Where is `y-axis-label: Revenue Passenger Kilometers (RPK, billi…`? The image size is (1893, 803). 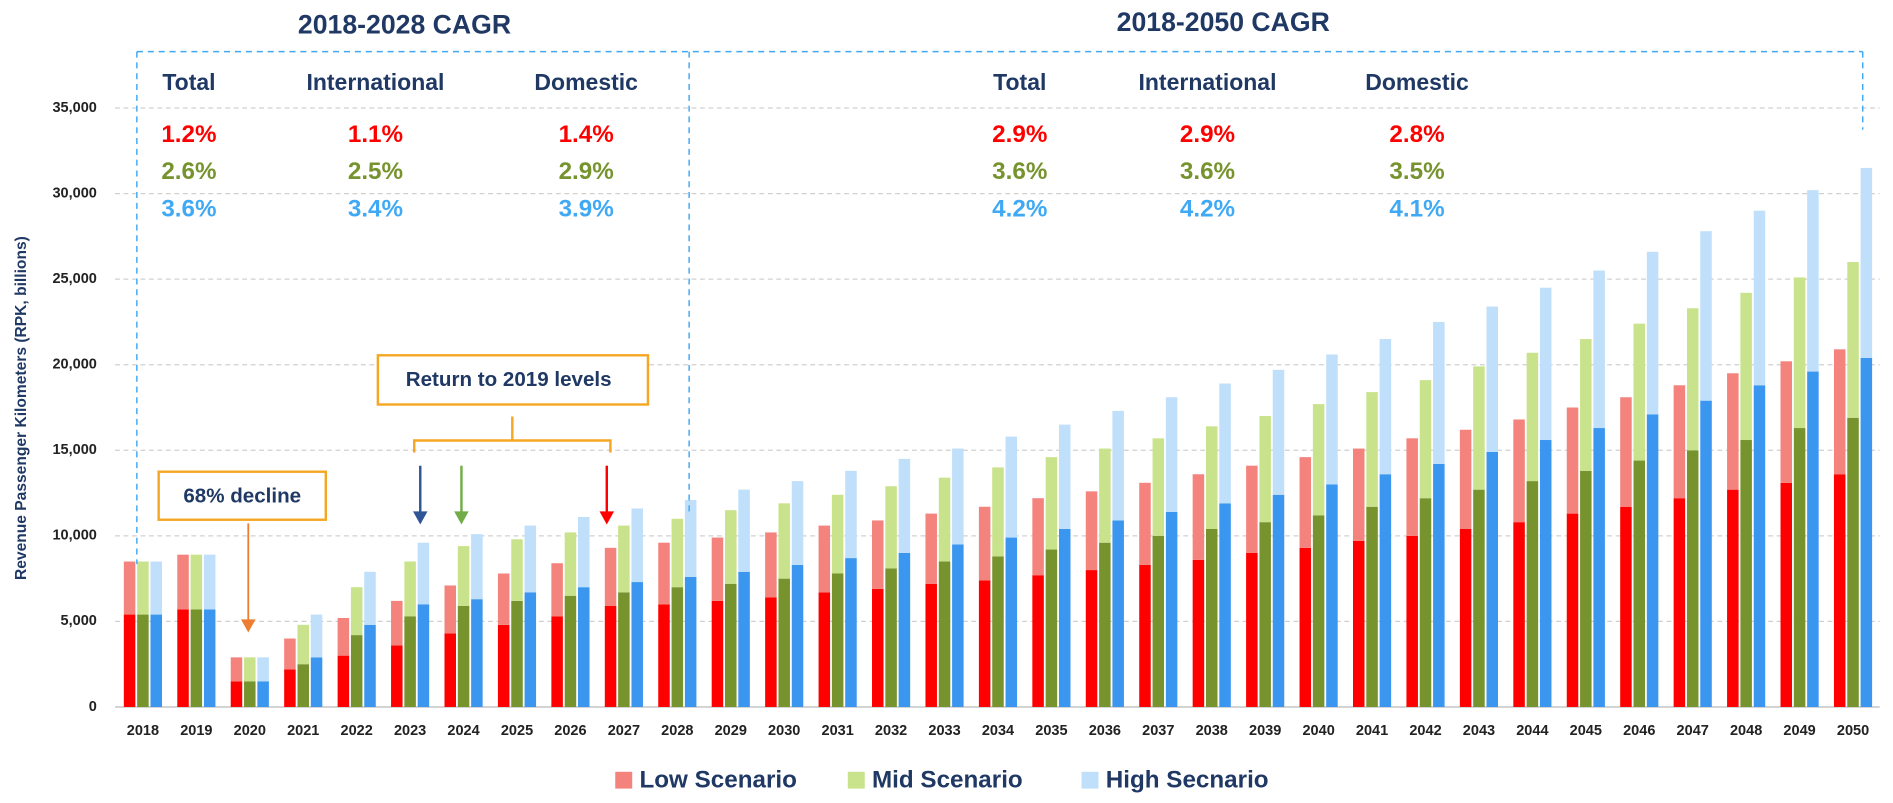 y-axis-label: Revenue Passenger Kilometers (RPK, billi… is located at coordinates (21, 408).